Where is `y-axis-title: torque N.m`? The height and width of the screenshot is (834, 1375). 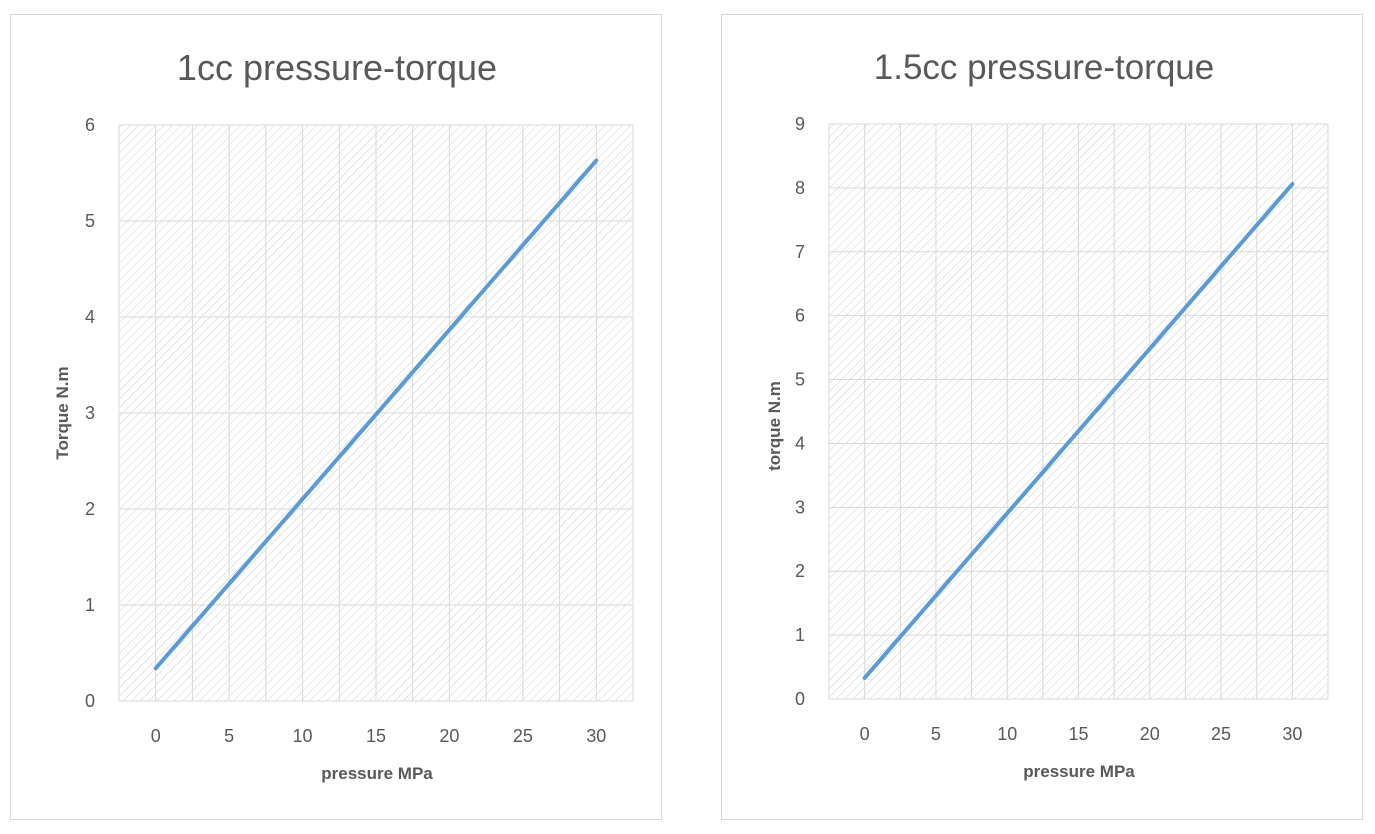 y-axis-title: torque N.m is located at coordinates (774, 426).